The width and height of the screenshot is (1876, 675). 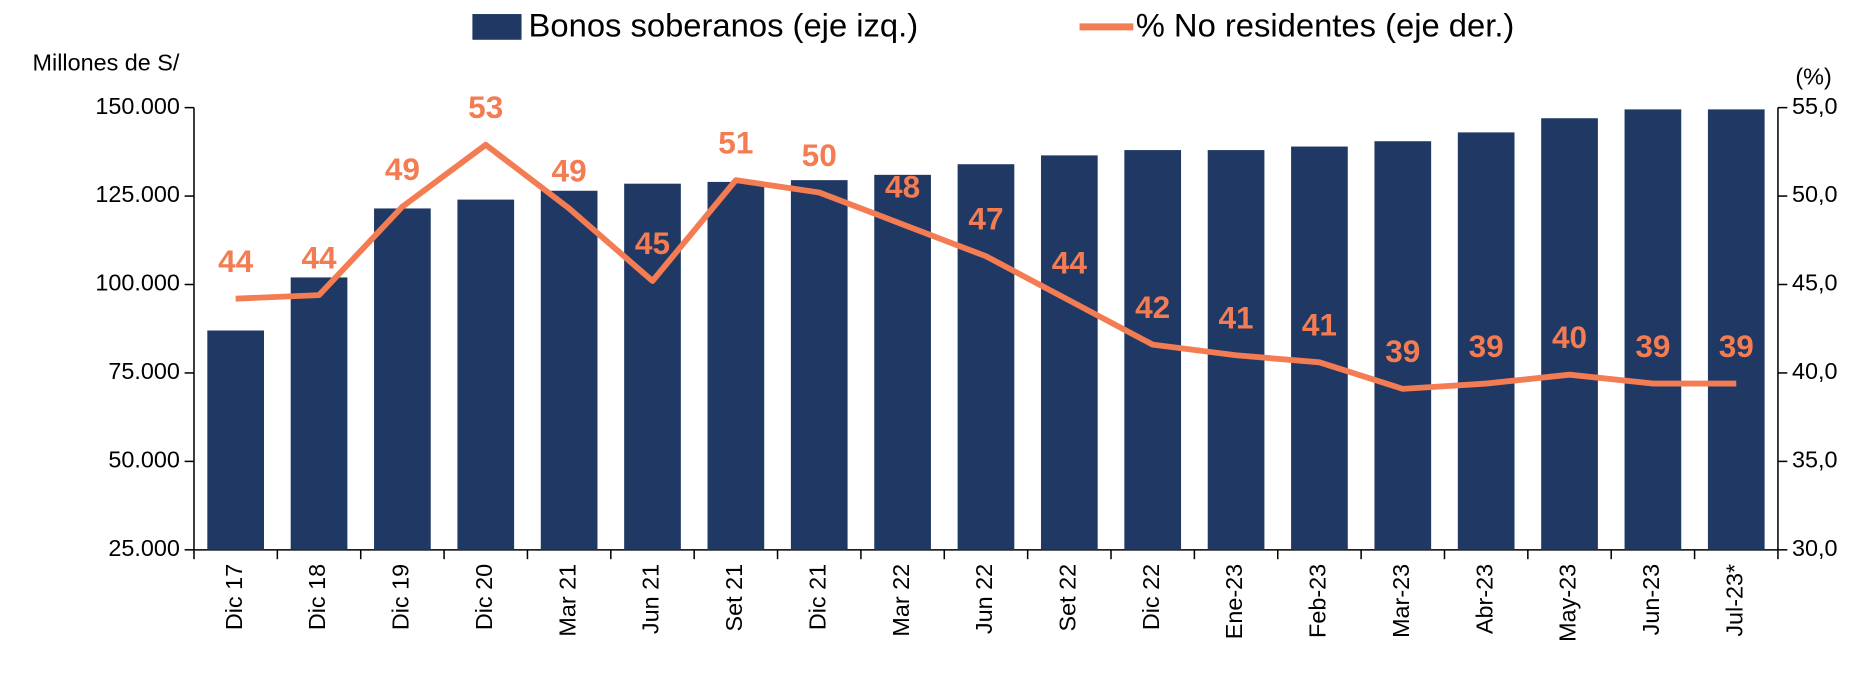 What do you see at coordinates (652, 243) in the screenshot?
I see `data-label: 45` at bounding box center [652, 243].